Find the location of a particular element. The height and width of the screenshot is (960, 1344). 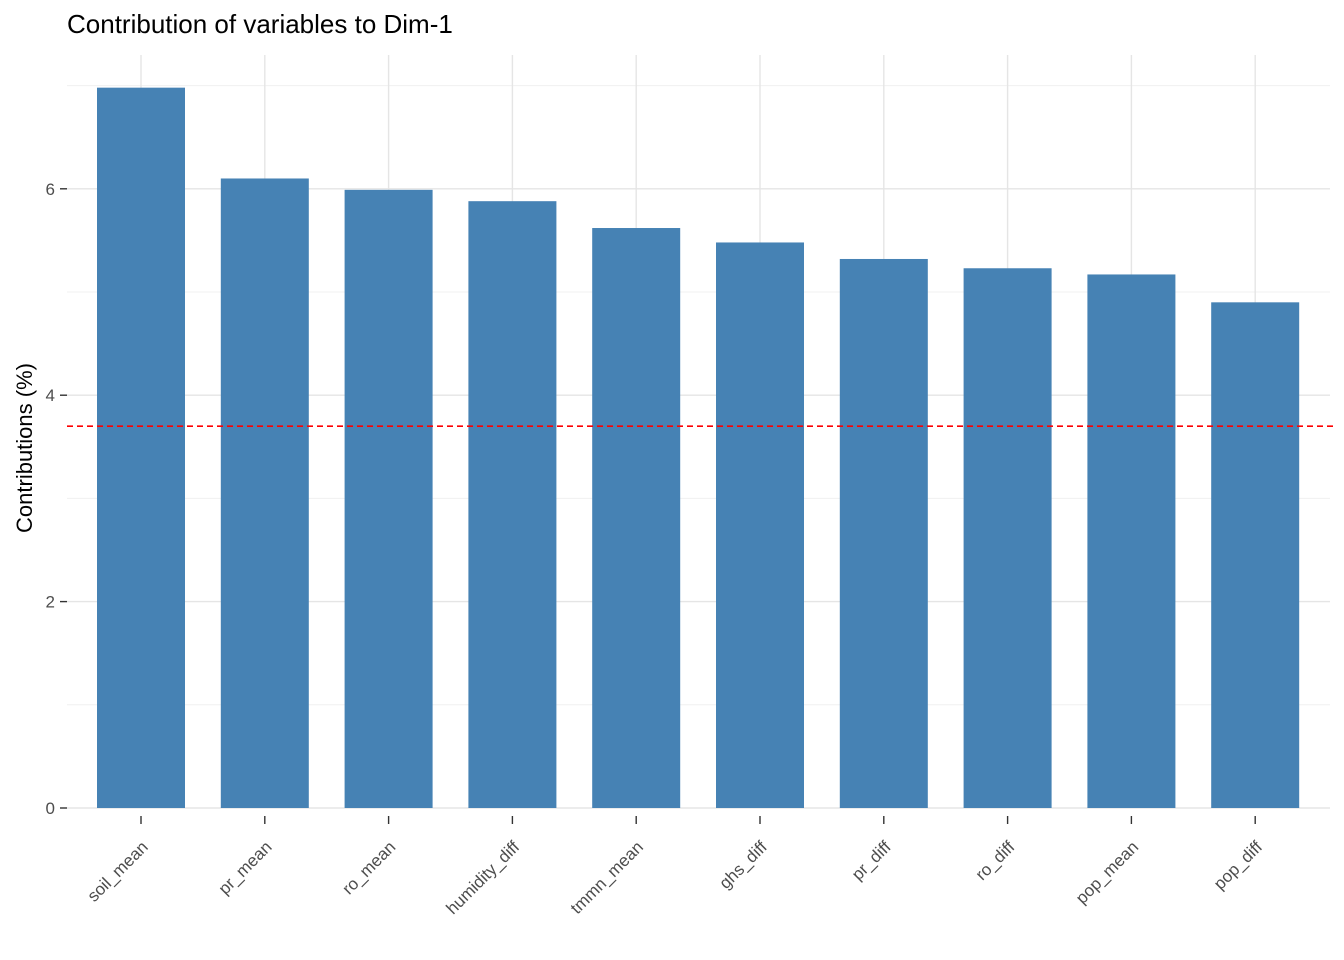

y-tick-label: 4 is located at coordinates (50, 395).